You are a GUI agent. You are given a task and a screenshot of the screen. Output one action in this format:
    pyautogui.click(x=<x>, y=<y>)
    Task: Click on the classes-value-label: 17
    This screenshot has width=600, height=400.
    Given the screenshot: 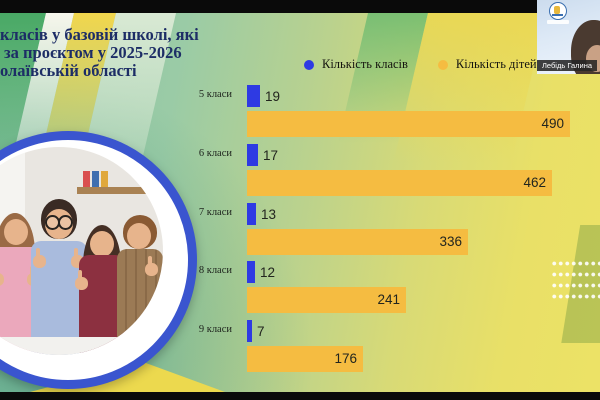 What is the action you would take?
    pyautogui.click(x=271, y=155)
    